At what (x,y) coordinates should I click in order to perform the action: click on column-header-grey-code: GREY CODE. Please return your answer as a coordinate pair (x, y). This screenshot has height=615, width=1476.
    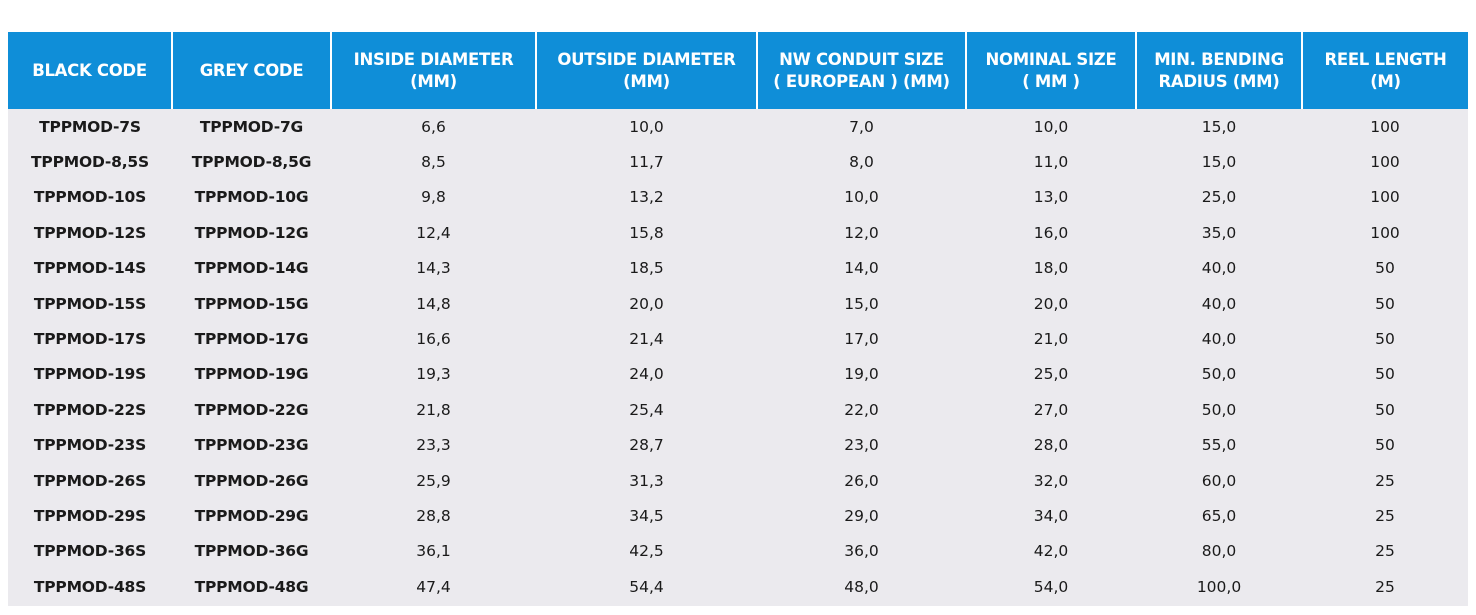
    Looking at the image, I should click on (251, 70).